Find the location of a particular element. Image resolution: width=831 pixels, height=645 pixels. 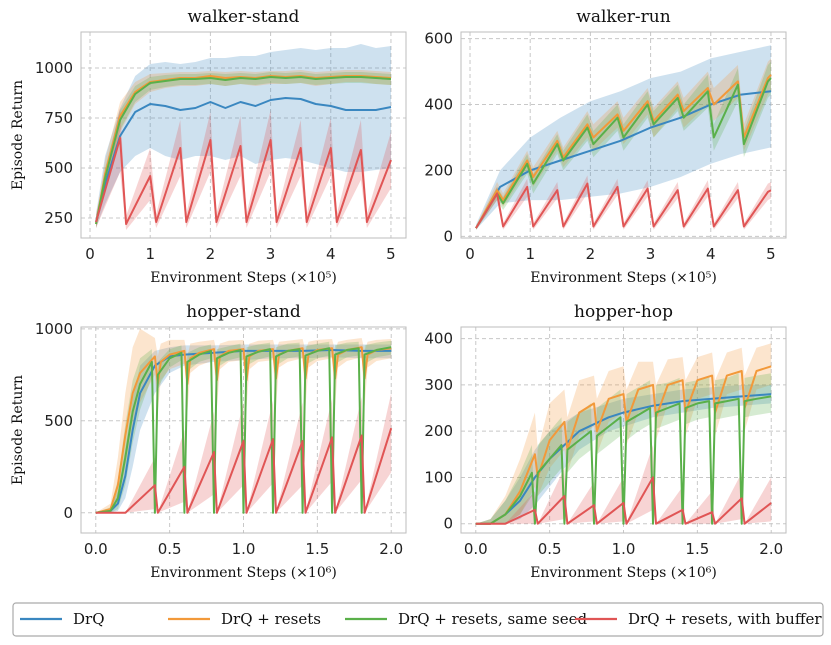

legend-label-drq-resets-with-buffer: DrQ + resets, with buffer is located at coordinates (725, 619).